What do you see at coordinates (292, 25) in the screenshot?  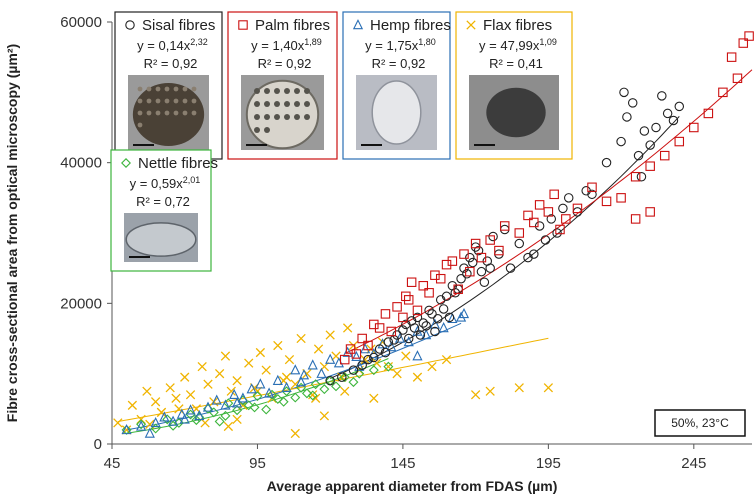 I see `legend-series-name: Palm fibres` at bounding box center [292, 25].